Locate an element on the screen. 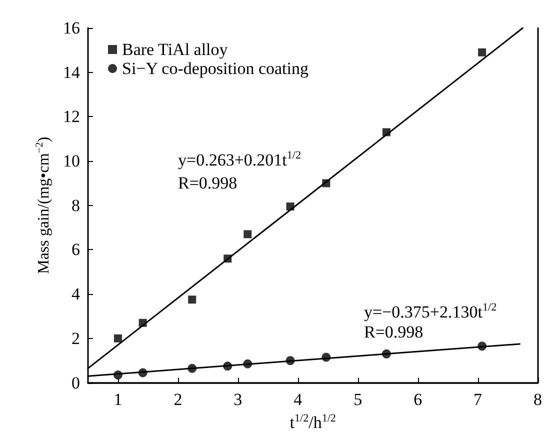  x-tick-label: 3 is located at coordinates (238, 399).